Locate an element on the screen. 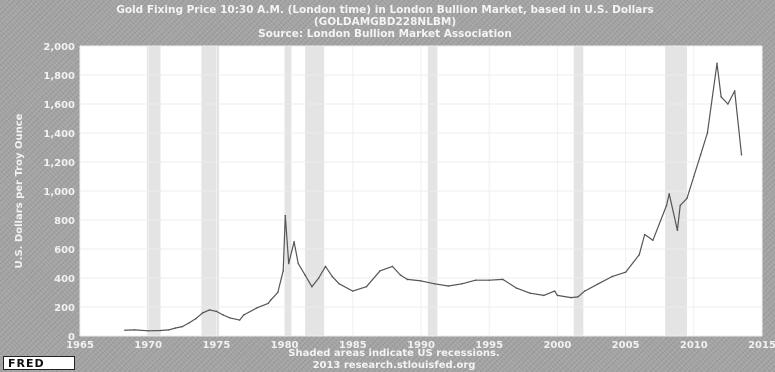 This screenshot has height=372, width=775. y-tick-label: 600 is located at coordinates (64, 250).